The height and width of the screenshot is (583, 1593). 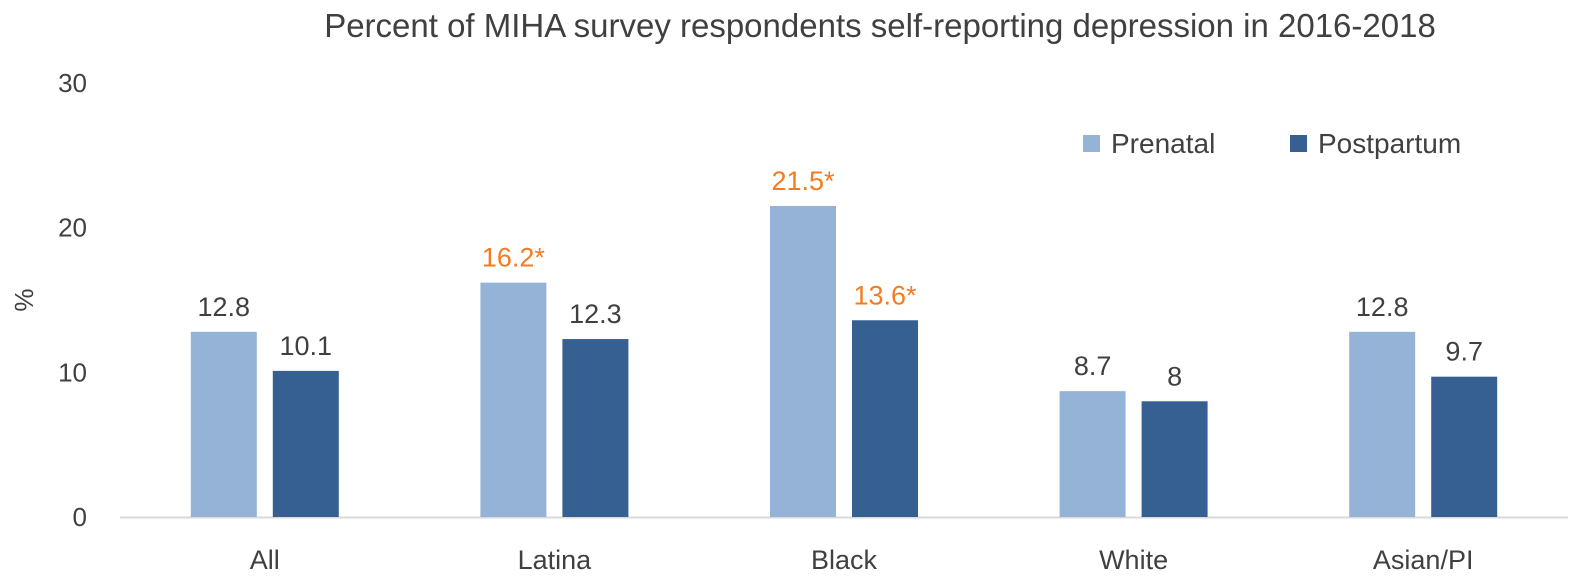 What do you see at coordinates (223, 424) in the screenshot?
I see `bar-prenatal-all` at bounding box center [223, 424].